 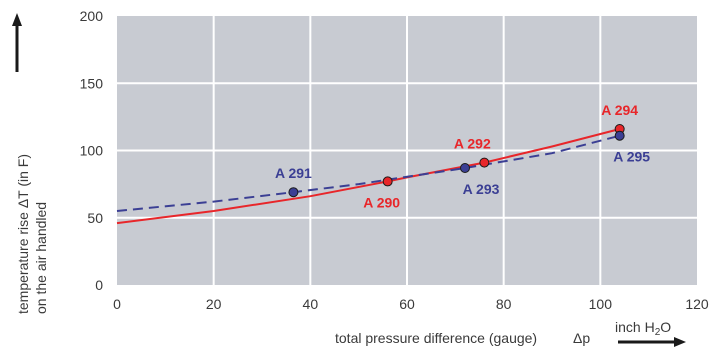 What do you see at coordinates (99, 285) in the screenshot?
I see `y-tick-label: 0` at bounding box center [99, 285].